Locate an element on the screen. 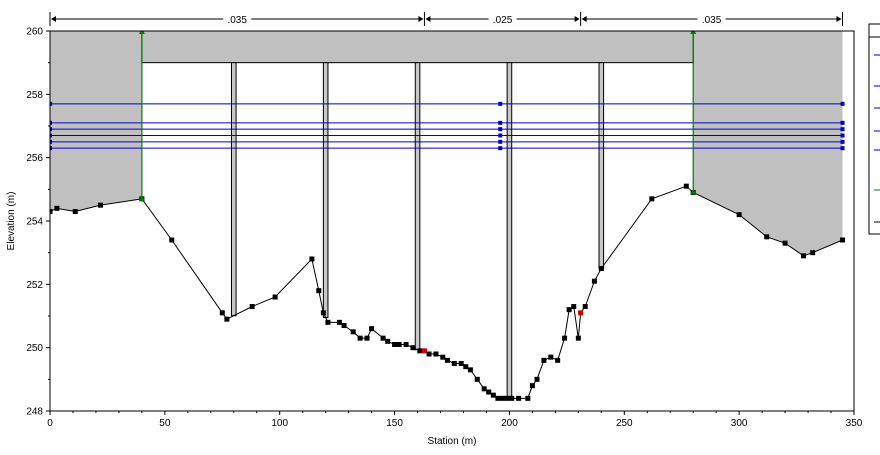 This screenshot has width=880, height=455. water-surface-lines is located at coordinates (447, 126).